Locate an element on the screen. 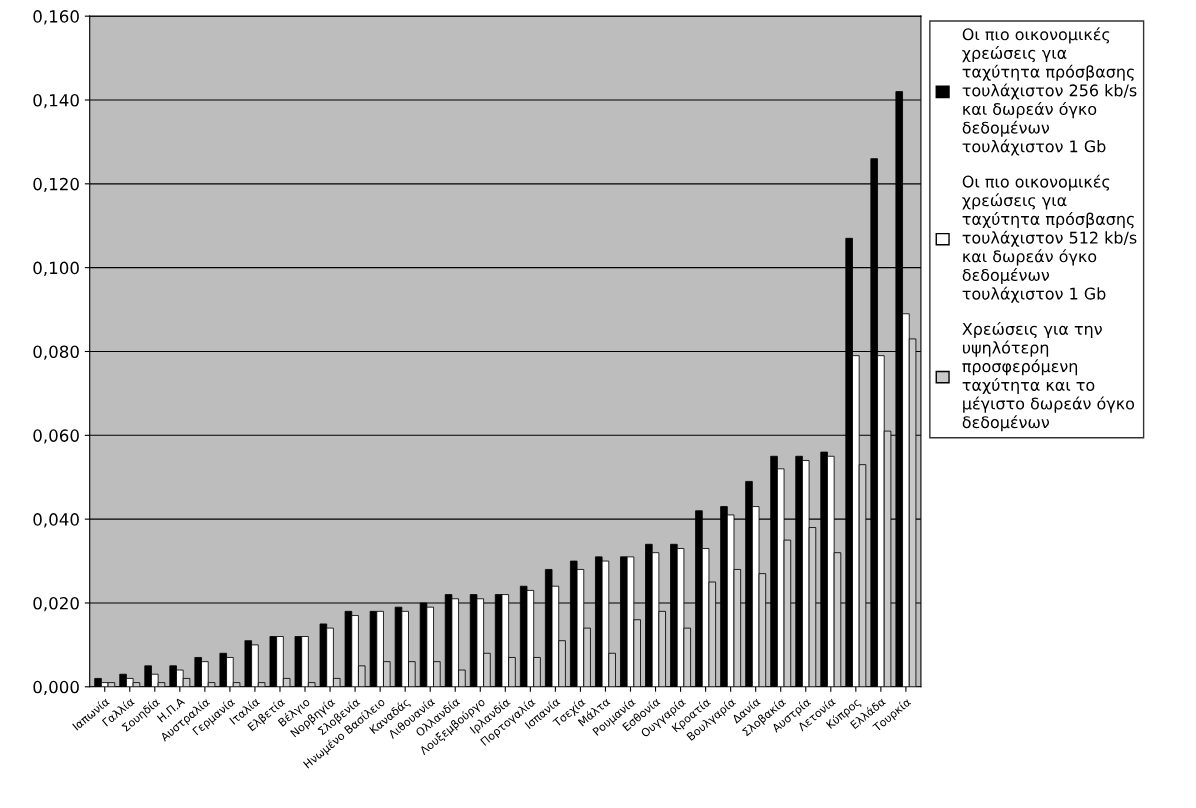 The height and width of the screenshot is (808, 1196). y-tick-label: 0,160 is located at coordinates (56, 17).